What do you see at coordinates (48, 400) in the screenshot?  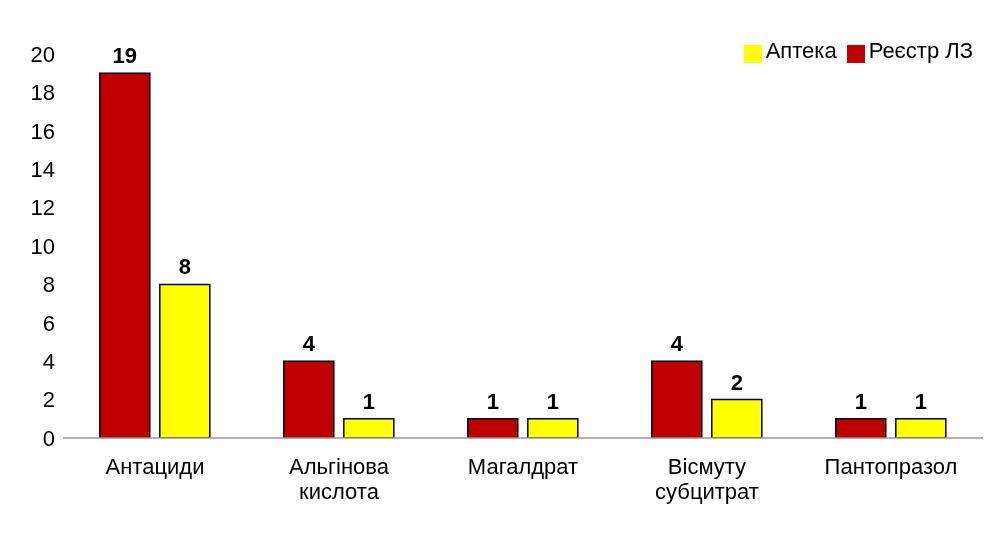 I see `y-tick-label: 2` at bounding box center [48, 400].